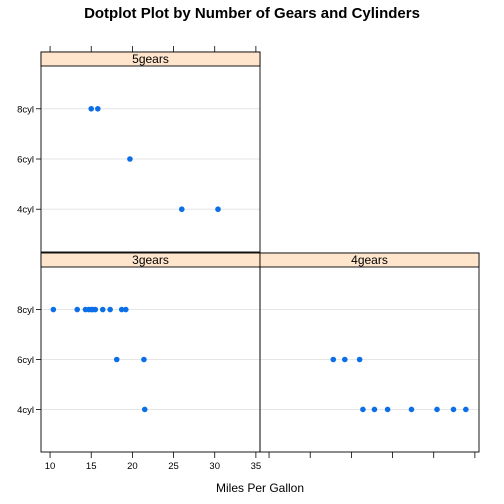 Image resolution: width=504 pixels, height=504 pixels. I want to click on strip-label: 3gears, so click(150, 260).